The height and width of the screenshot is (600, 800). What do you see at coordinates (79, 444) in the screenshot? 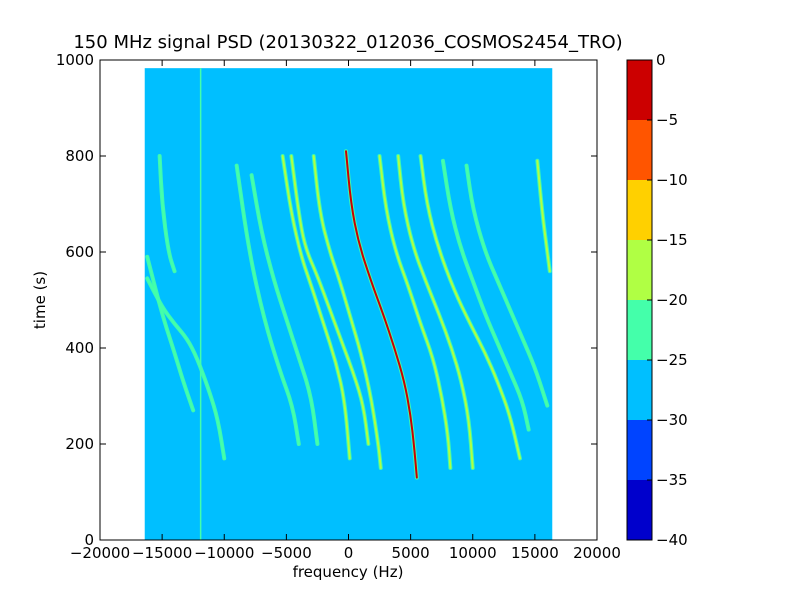
I see `y-tick-label-1: 200` at bounding box center [79, 444].